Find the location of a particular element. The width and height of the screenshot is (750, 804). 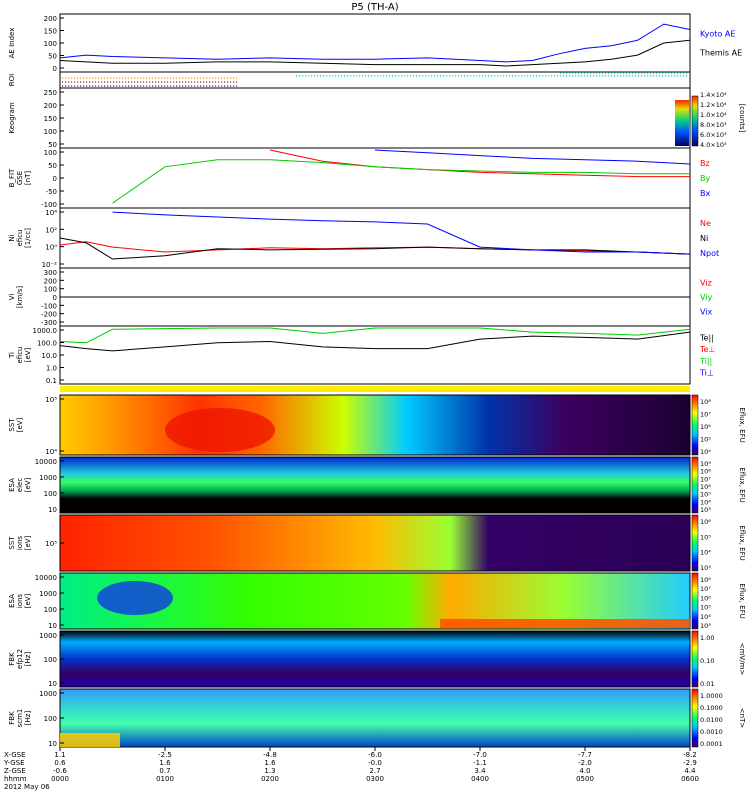

colorbar-tick-fbk_e-1: 0.1000 is located at coordinates (711, 708).